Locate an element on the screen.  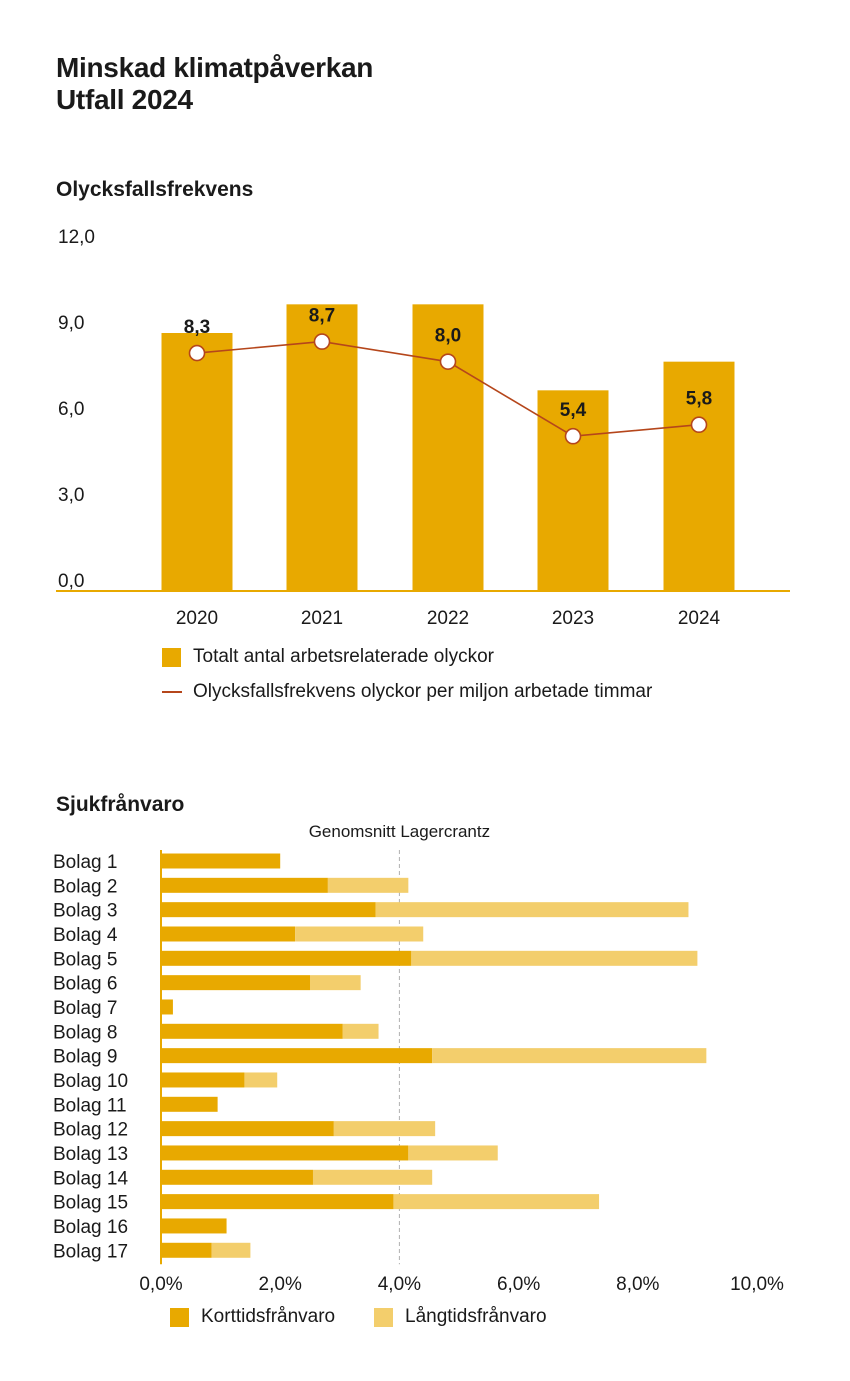
legend-label-bars: Totalt antal arbetsrelaterade olyckor is located at coordinates (343, 656).